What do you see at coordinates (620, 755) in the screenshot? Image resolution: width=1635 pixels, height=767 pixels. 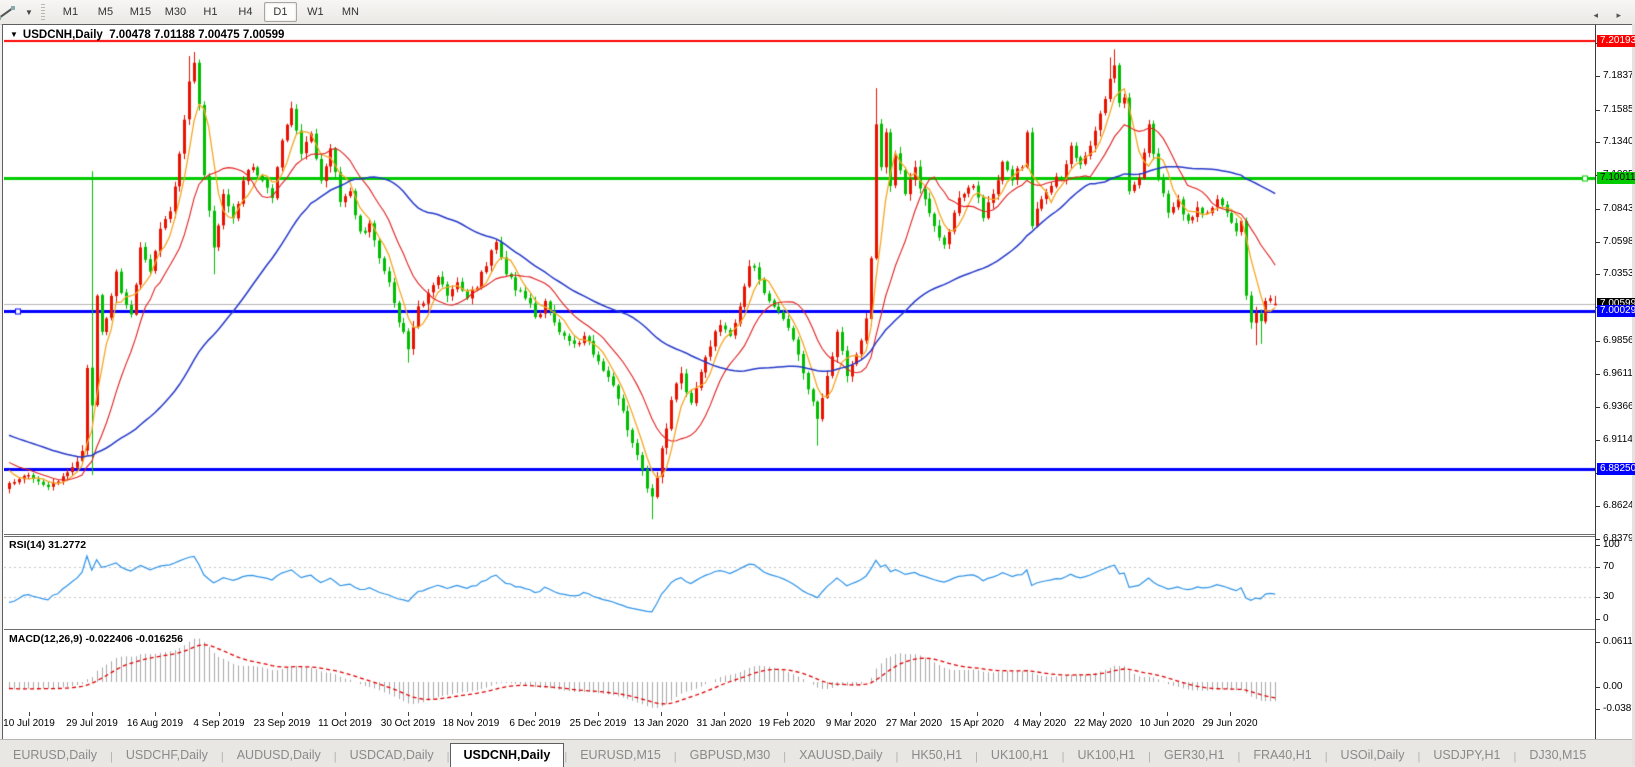 I see `chart-tab-eurusd-m15: EURUSD,M15` at bounding box center [620, 755].